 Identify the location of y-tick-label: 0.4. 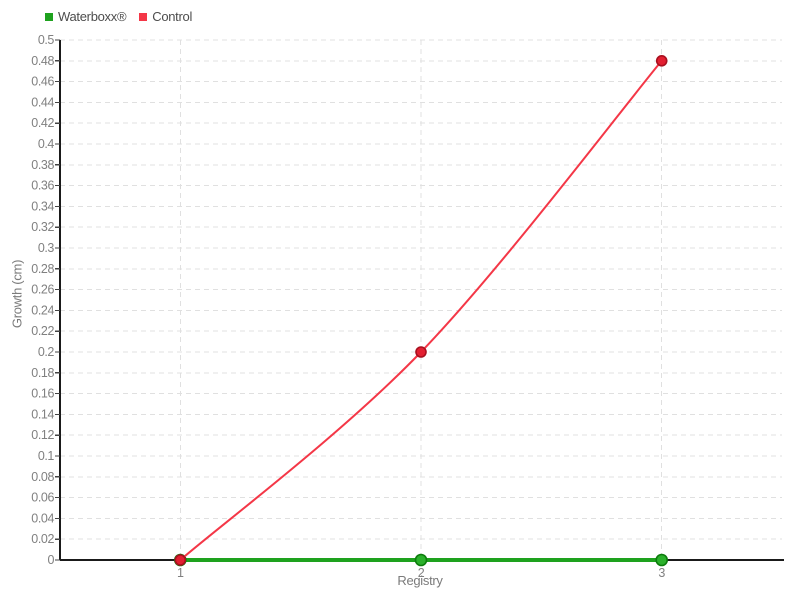
(46, 144).